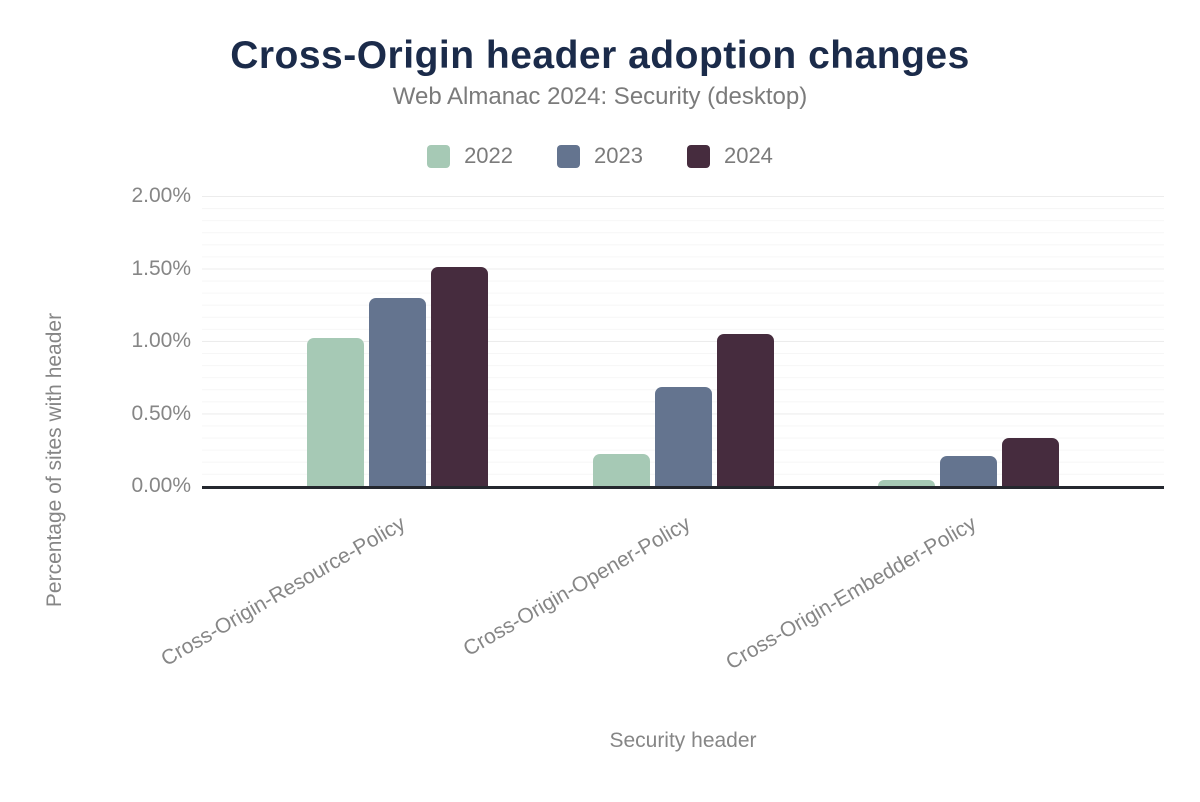 This screenshot has width=1200, height=802. I want to click on legend-label: 2023, so click(618, 155).